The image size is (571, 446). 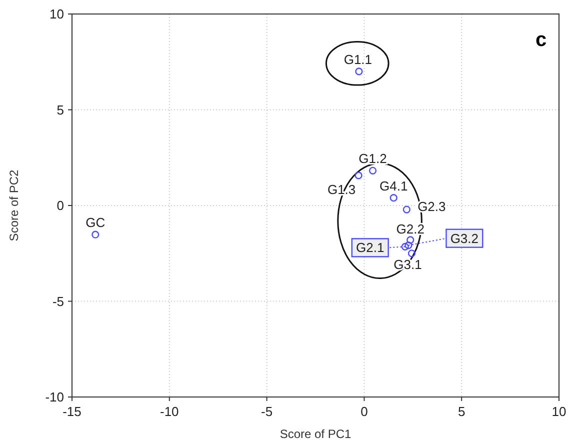 What do you see at coordinates (72, 411) in the screenshot?
I see `x-tick-label: -15` at bounding box center [72, 411].